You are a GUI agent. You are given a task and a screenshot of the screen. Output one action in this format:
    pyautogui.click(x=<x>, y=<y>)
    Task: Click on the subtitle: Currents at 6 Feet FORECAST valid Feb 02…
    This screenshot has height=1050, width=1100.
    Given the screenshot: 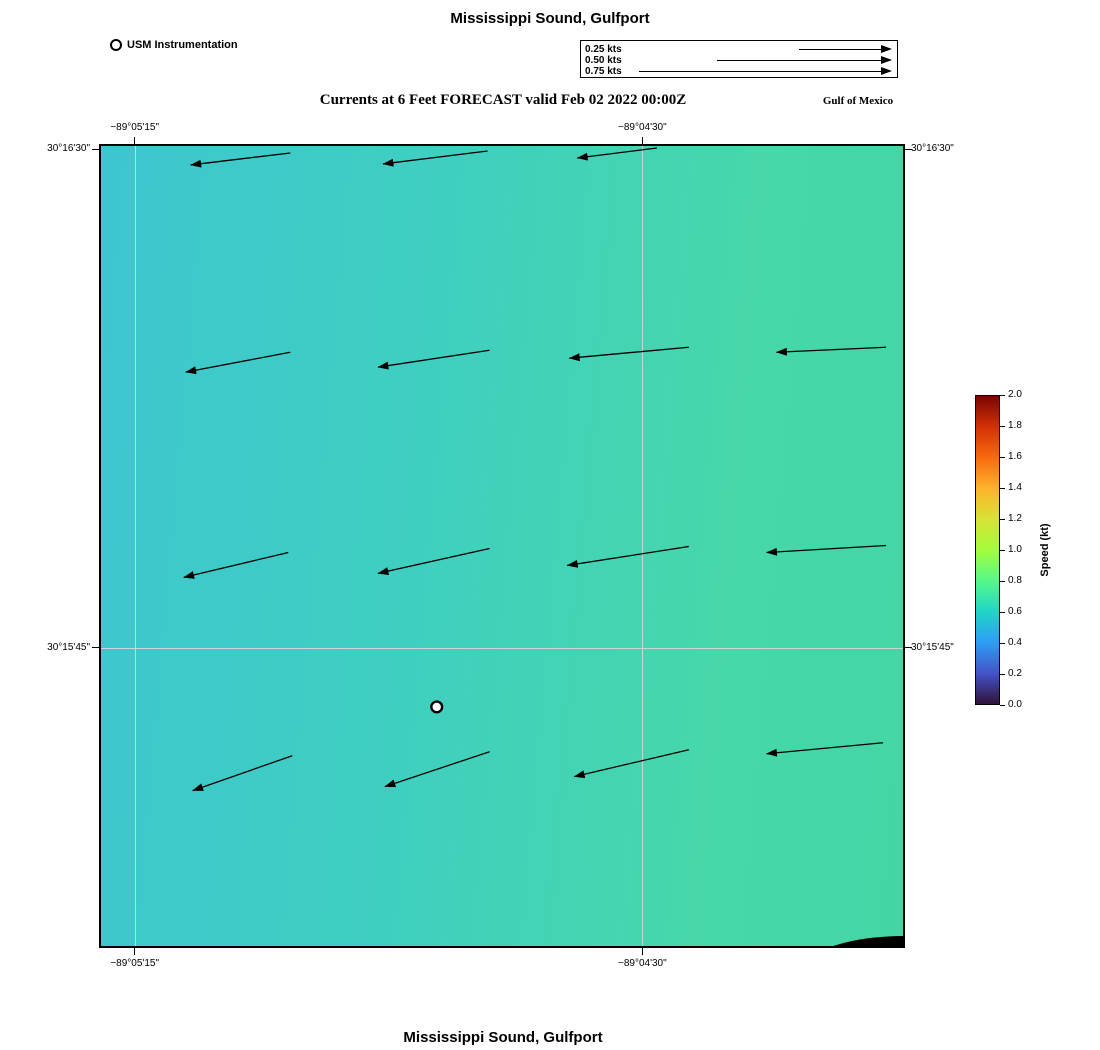 What is the action you would take?
    pyautogui.click(x=503, y=100)
    